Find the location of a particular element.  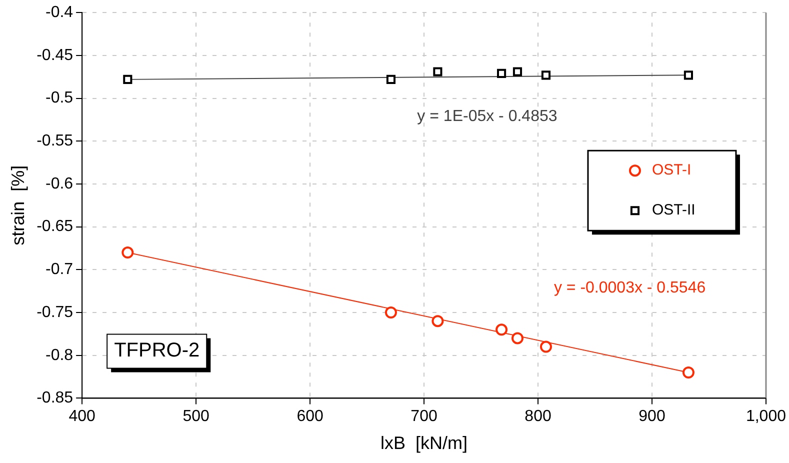

annotation: TFPRO-2 is located at coordinates (157, 351).